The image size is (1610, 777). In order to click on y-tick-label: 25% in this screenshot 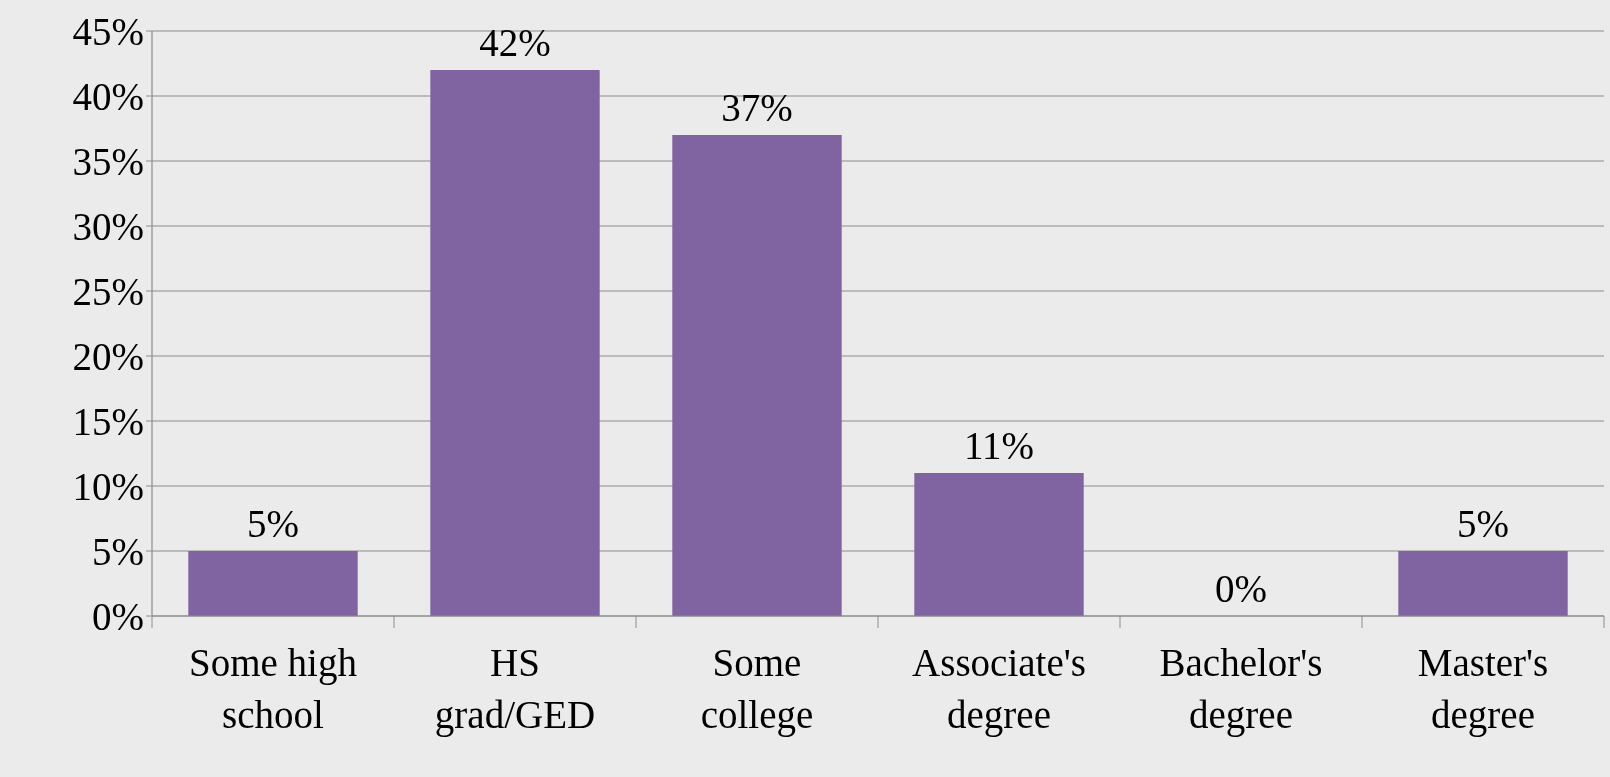, I will do `click(108, 291)`.